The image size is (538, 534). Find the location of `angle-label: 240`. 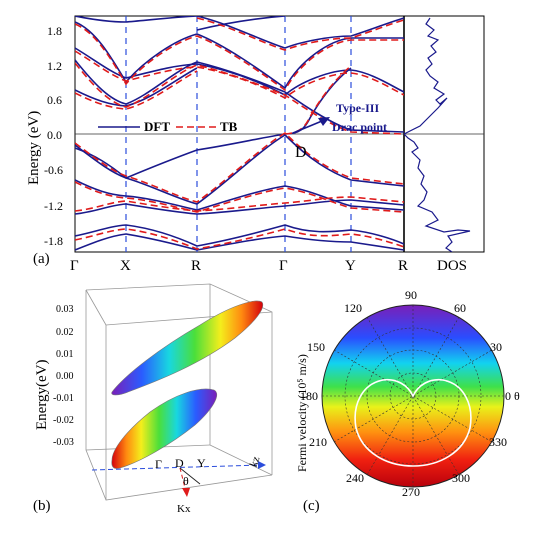

angle-label: 240 is located at coordinates (355, 478).